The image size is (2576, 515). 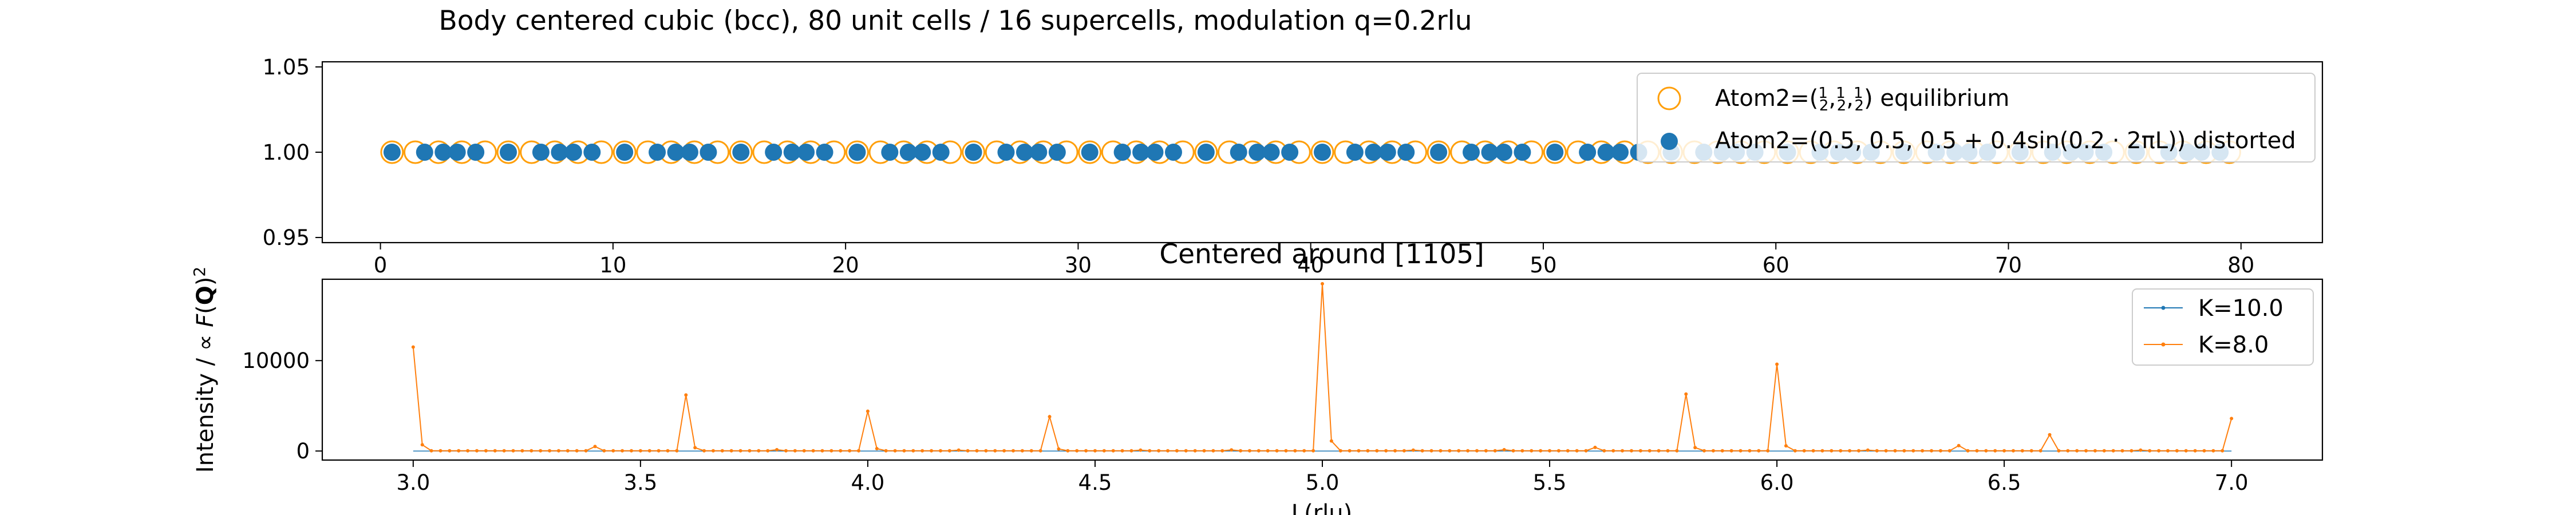 What do you see at coordinates (276, 360) in the screenshot?
I see `bottom-y-tick-label-1: 10000` at bounding box center [276, 360].